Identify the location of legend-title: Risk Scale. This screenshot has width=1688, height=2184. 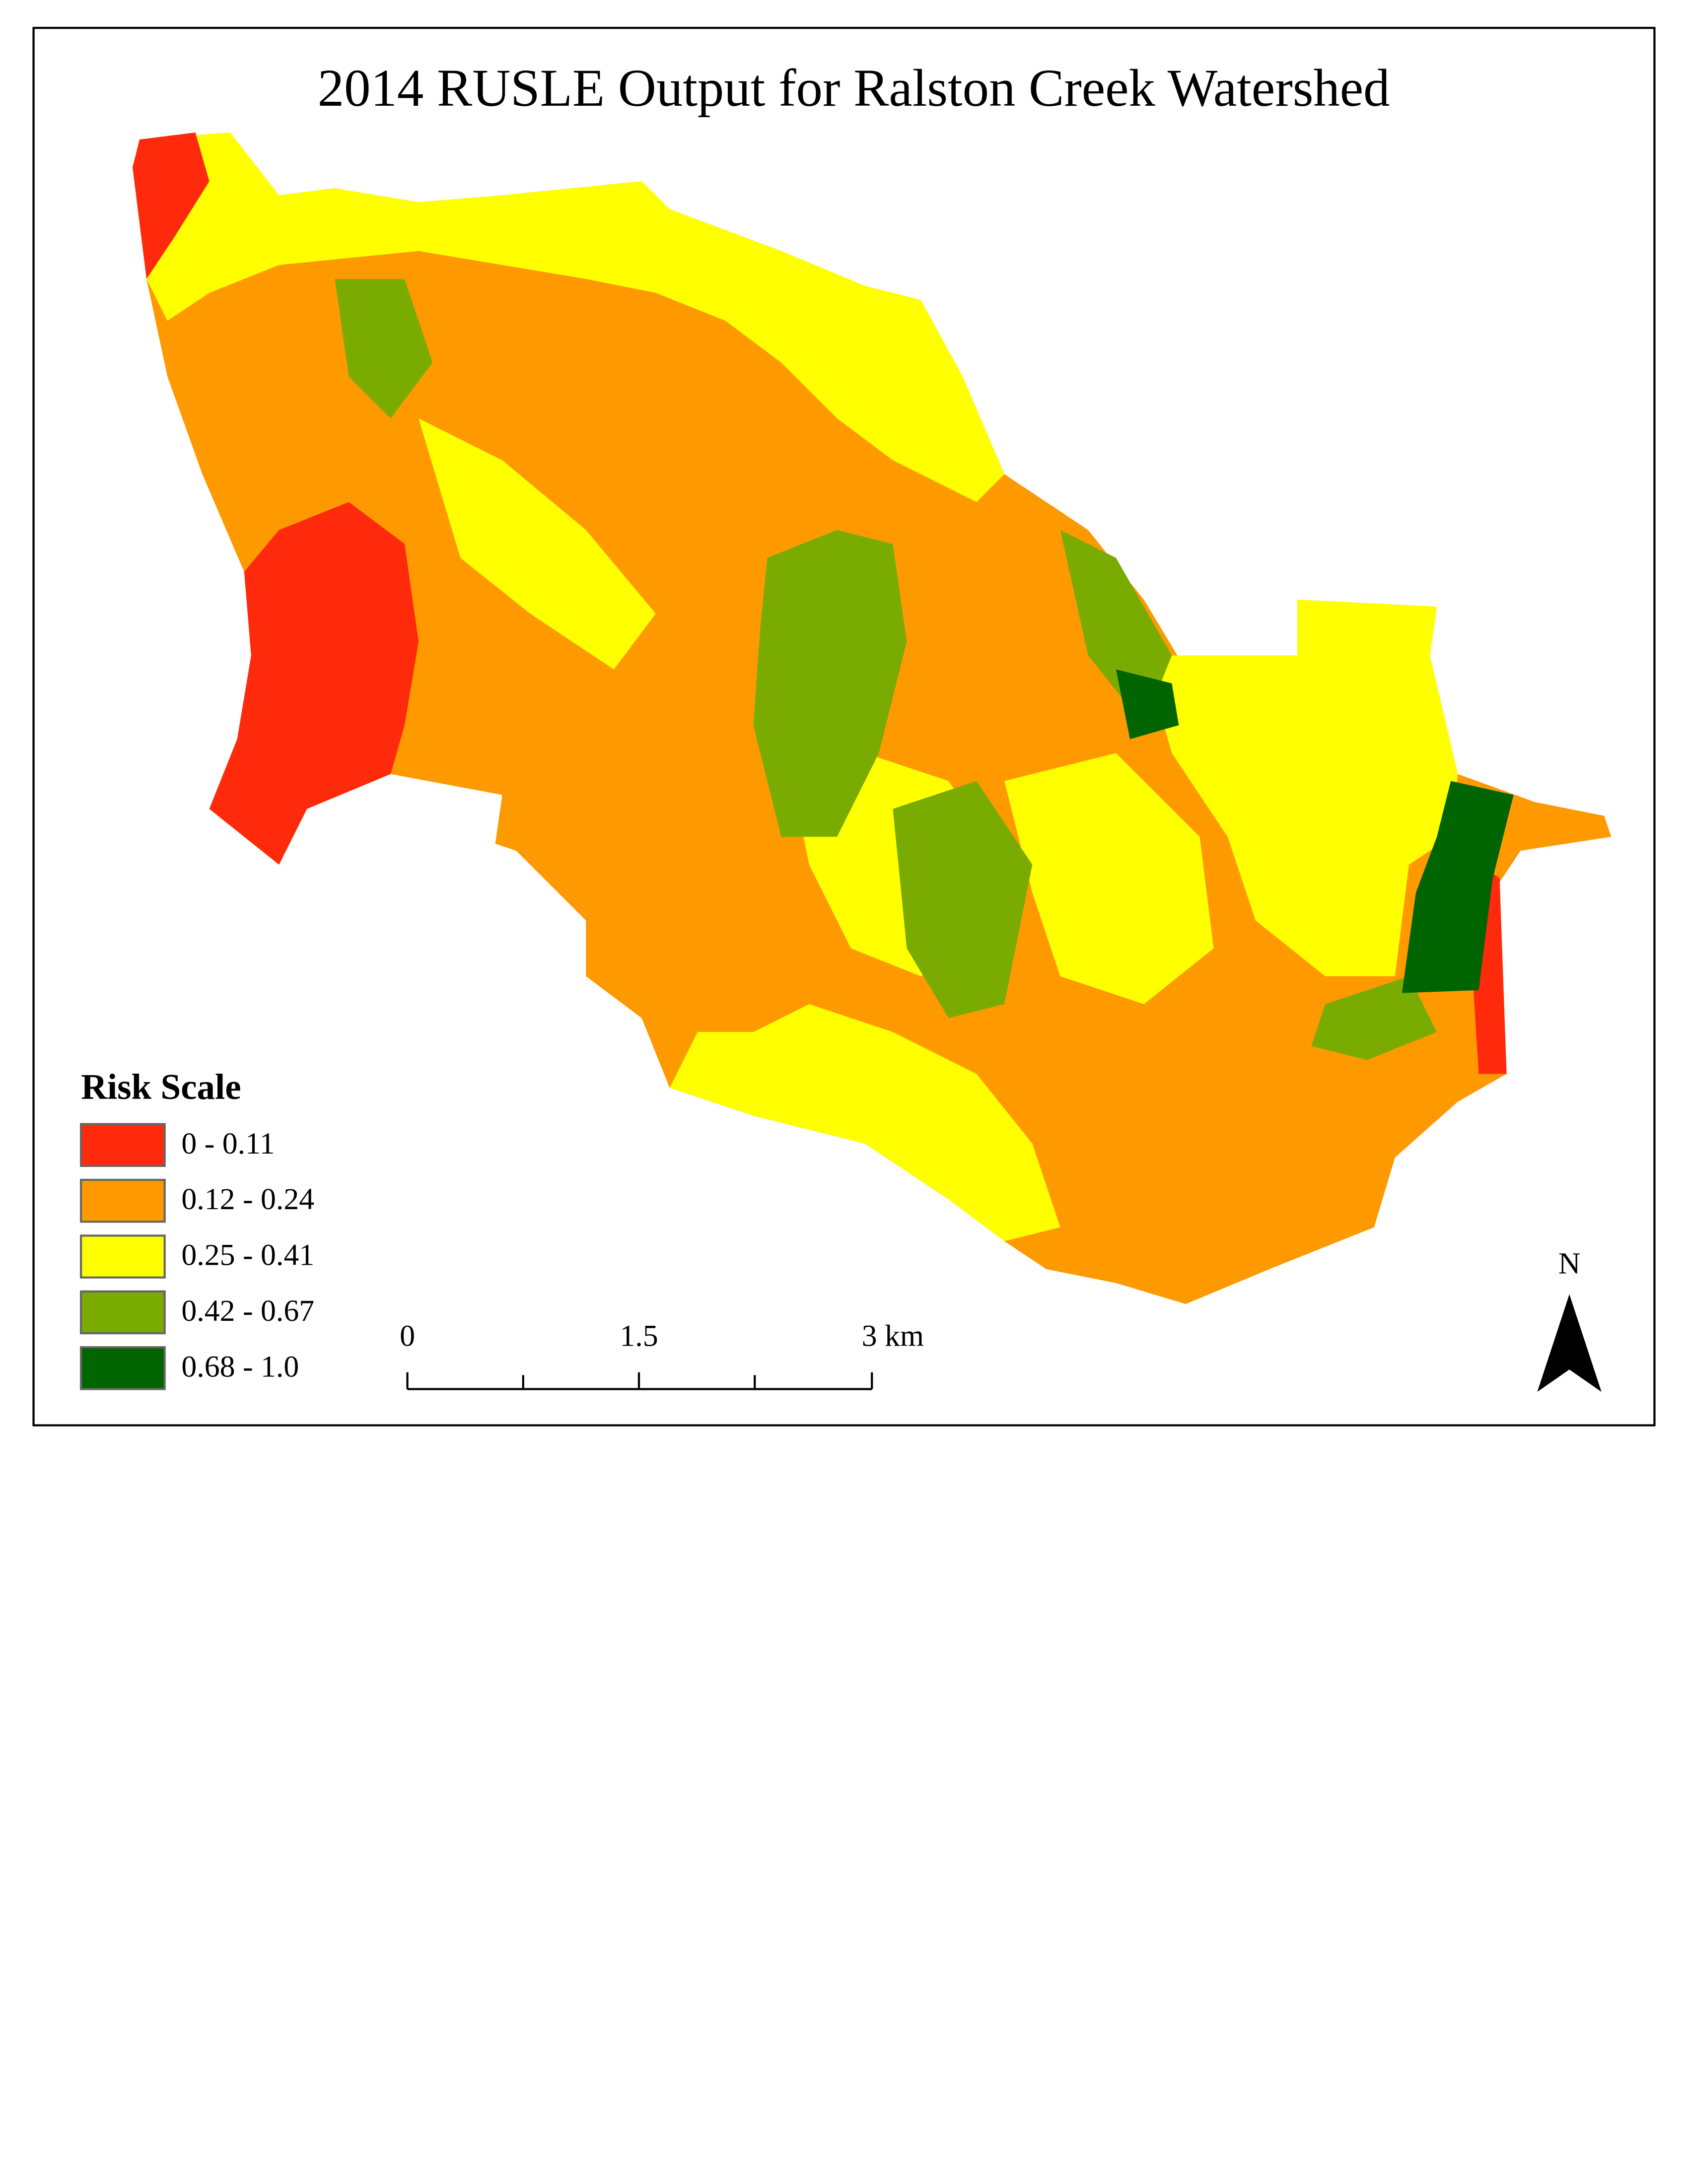
(161, 1087).